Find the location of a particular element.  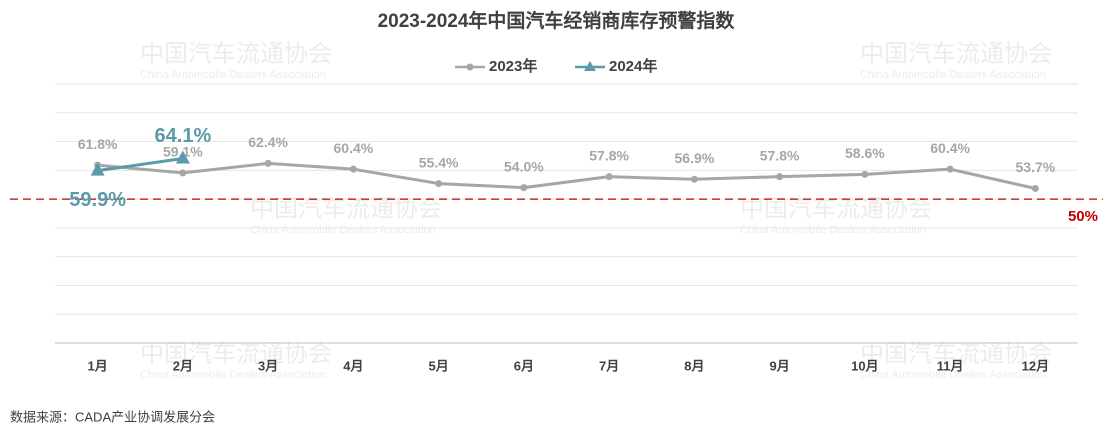

x-tick-label: 9月 is located at coordinates (780, 365).